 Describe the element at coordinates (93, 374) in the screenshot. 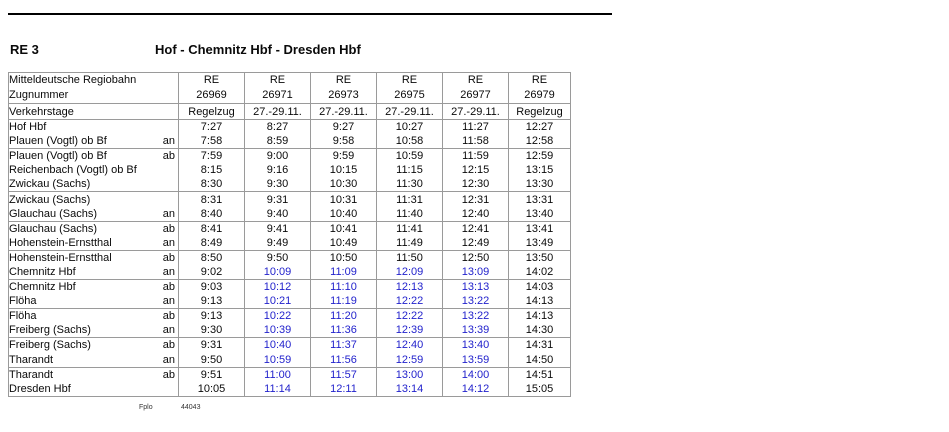

I see `station-cell: Tharandt ab` at that location.